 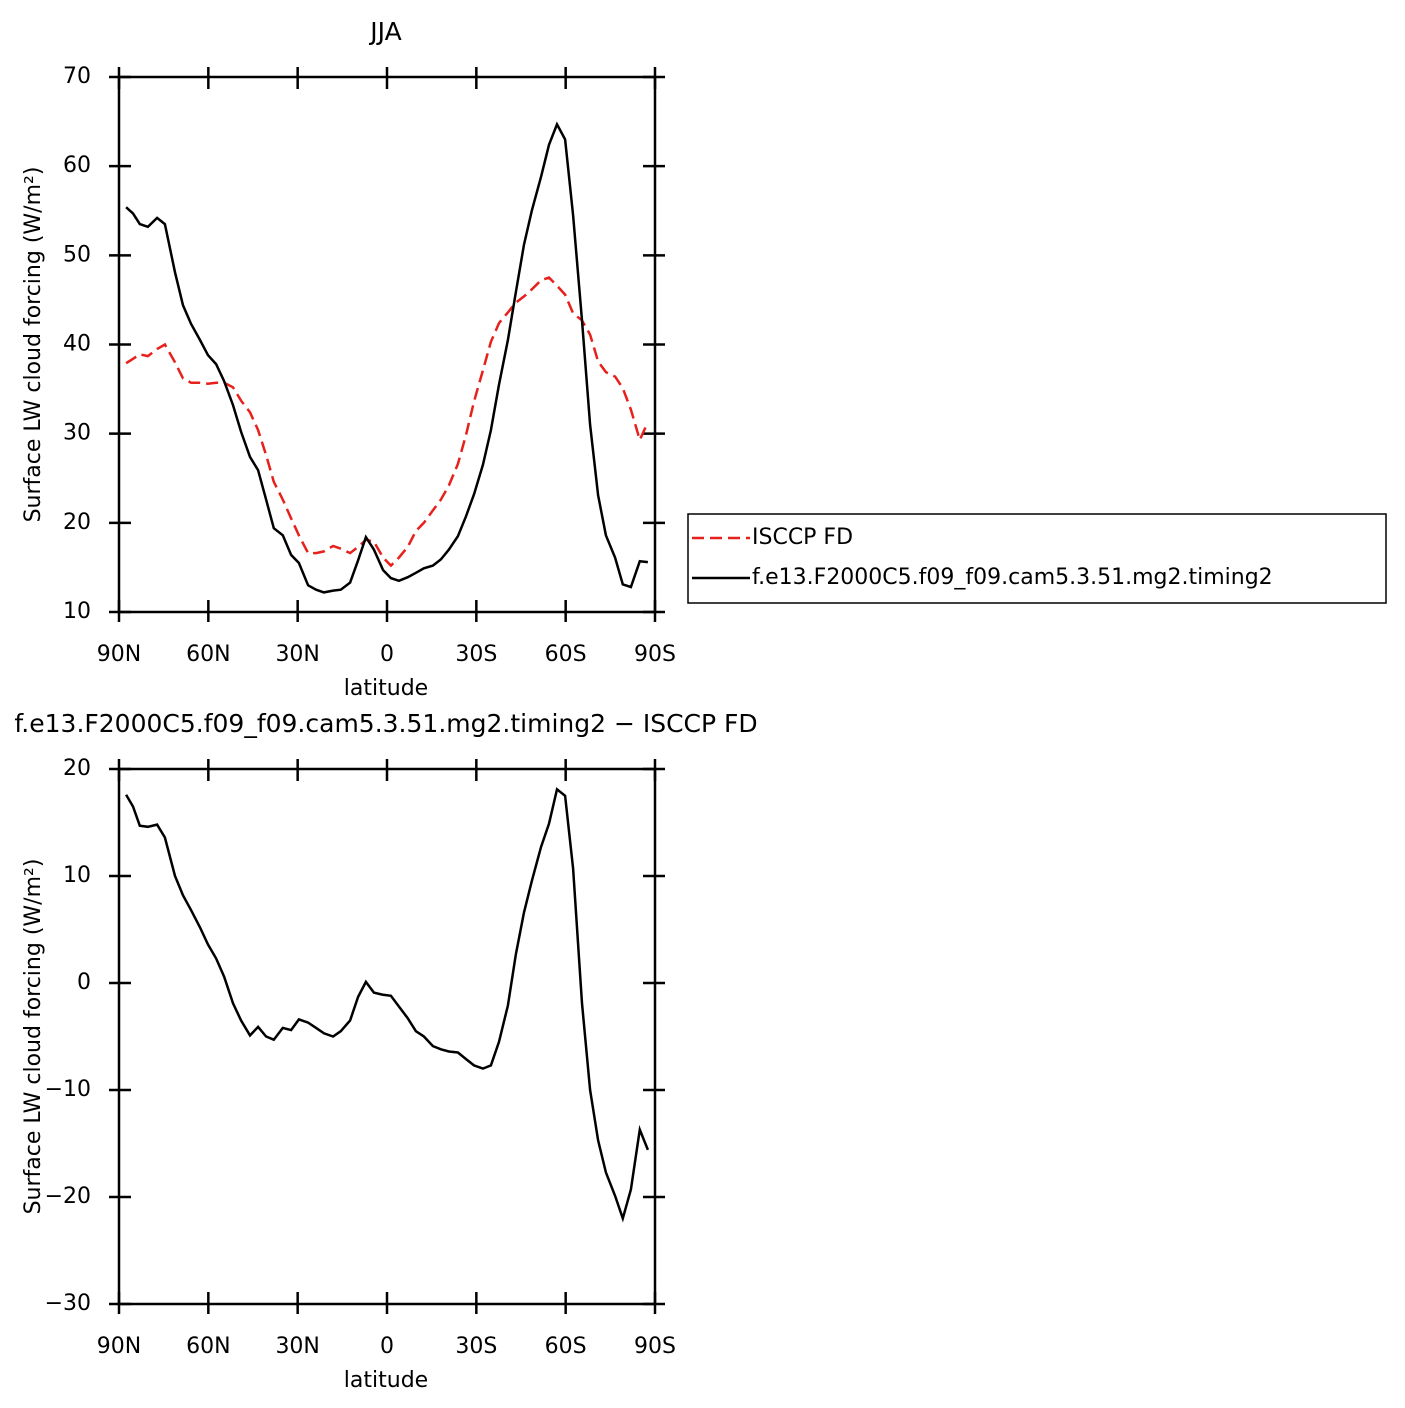 What do you see at coordinates (77, 433) in the screenshot?
I see `y-tick-label: 30` at bounding box center [77, 433].